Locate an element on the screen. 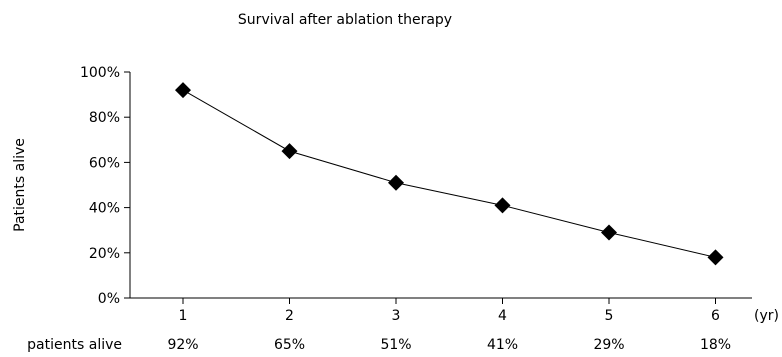  table-value: 65% is located at coordinates (289, 344).